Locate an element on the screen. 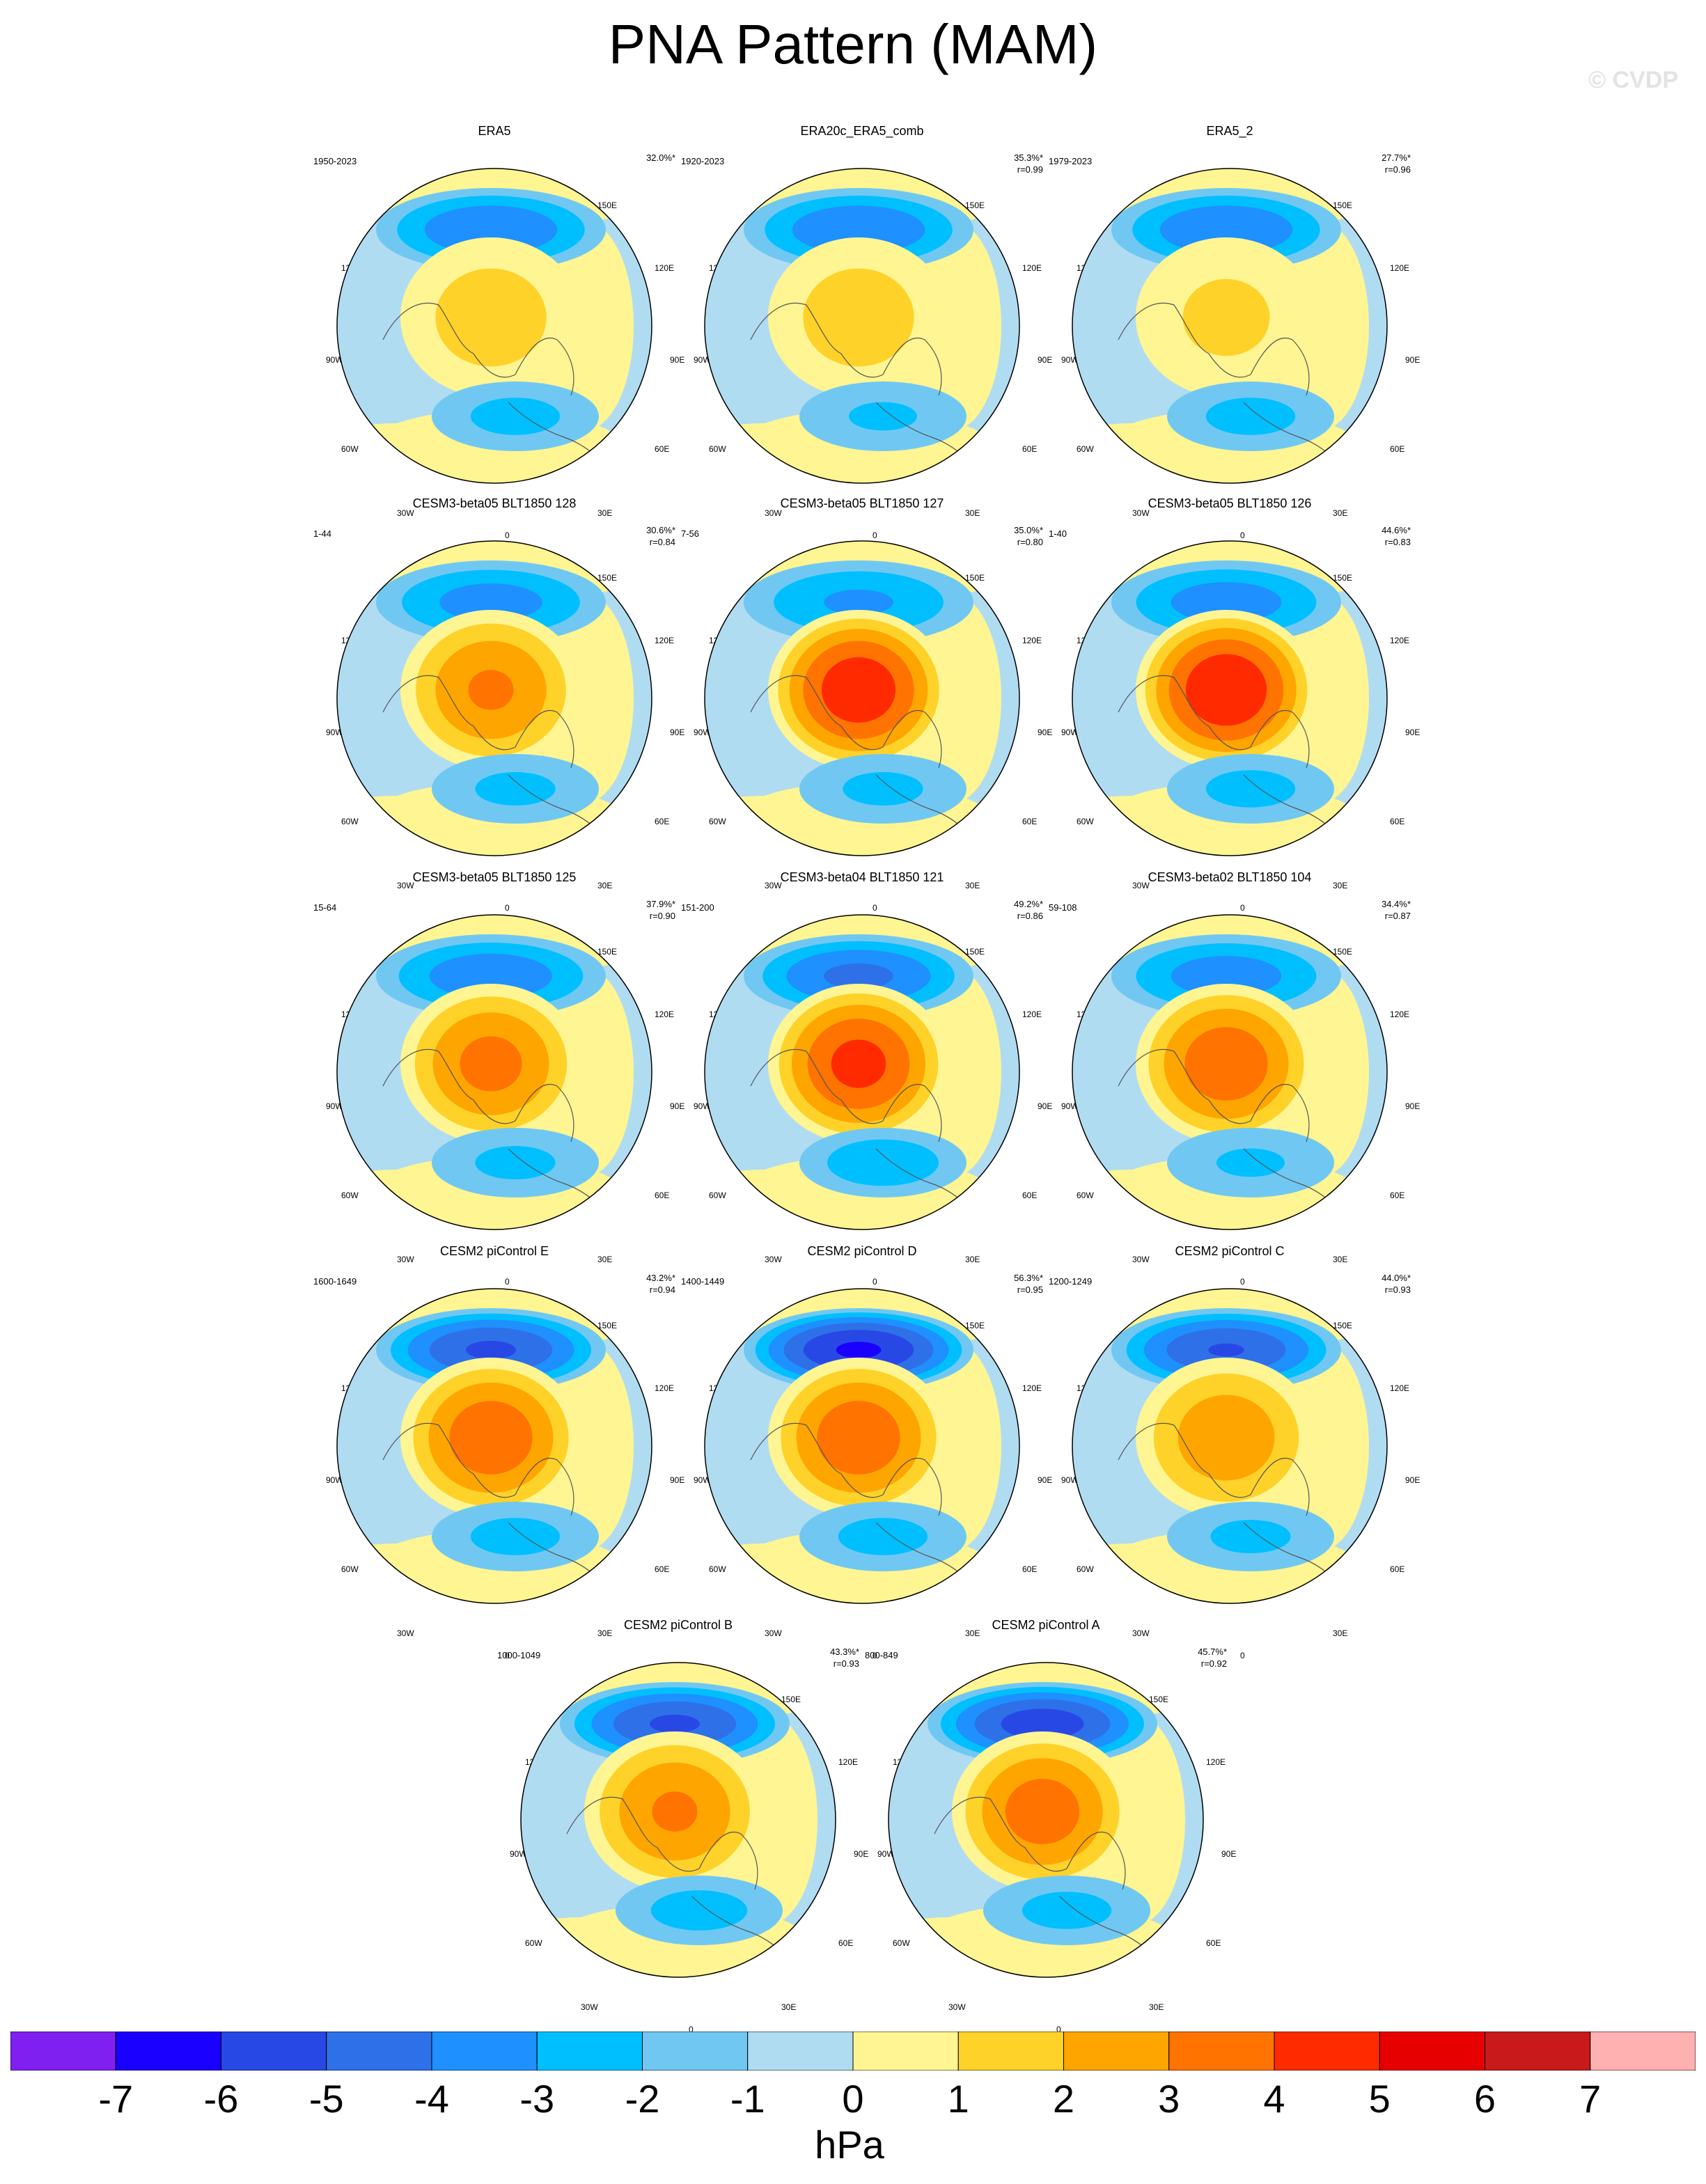  panel-variance: 45.7%* r=0.92 is located at coordinates (1212, 1658).